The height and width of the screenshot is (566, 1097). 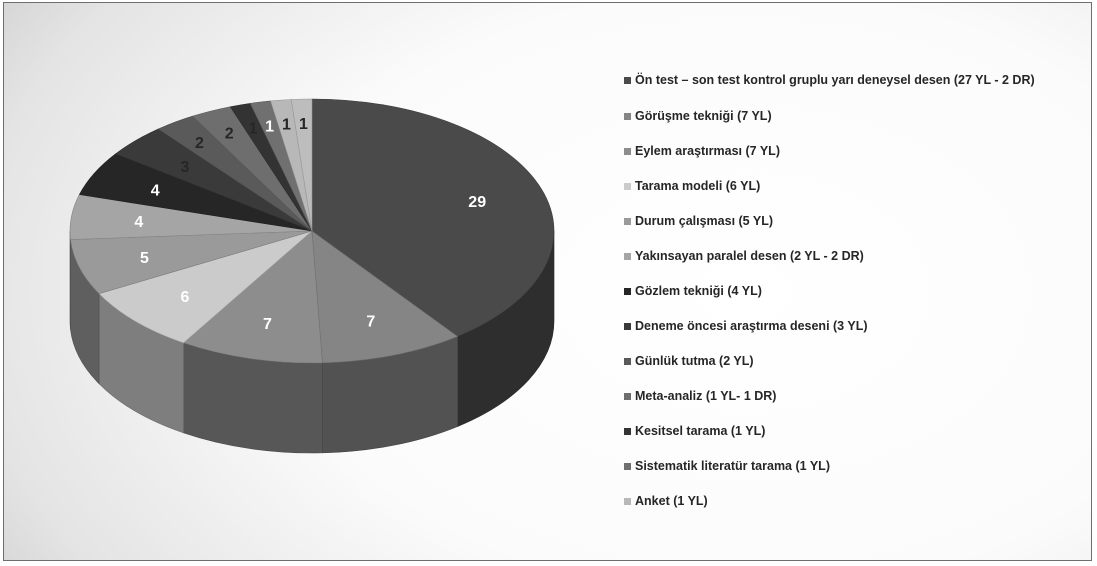 I want to click on pie-data-label-7: 3, so click(x=184, y=167).